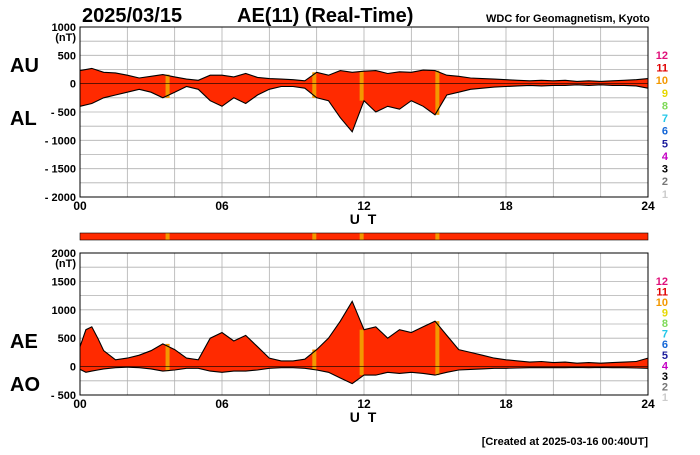 Image resolution: width=700 pixels, height=455 pixels. I want to click on status-strip, so click(364, 236).